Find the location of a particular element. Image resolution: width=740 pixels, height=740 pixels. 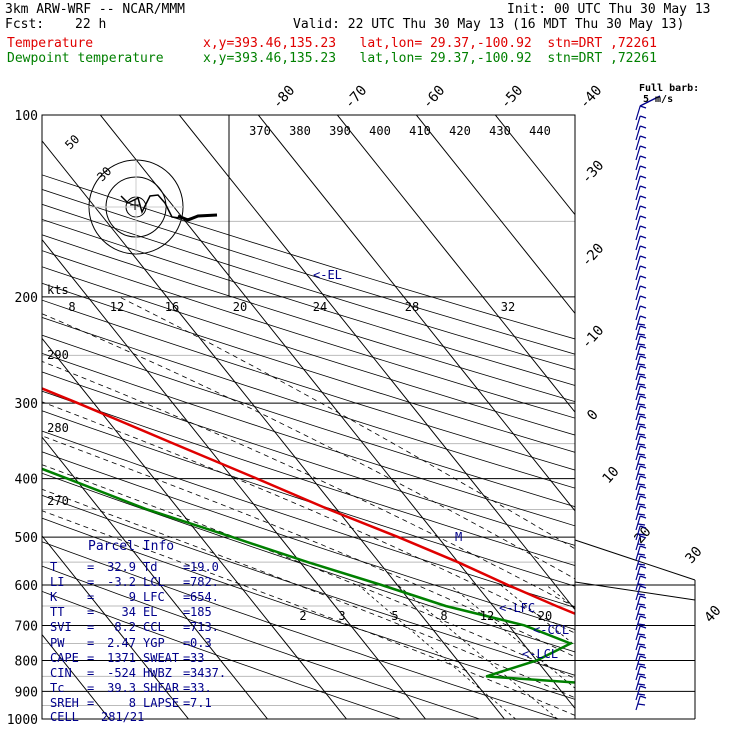

mixing-ratio-label: 3 is located at coordinates (341, 616).